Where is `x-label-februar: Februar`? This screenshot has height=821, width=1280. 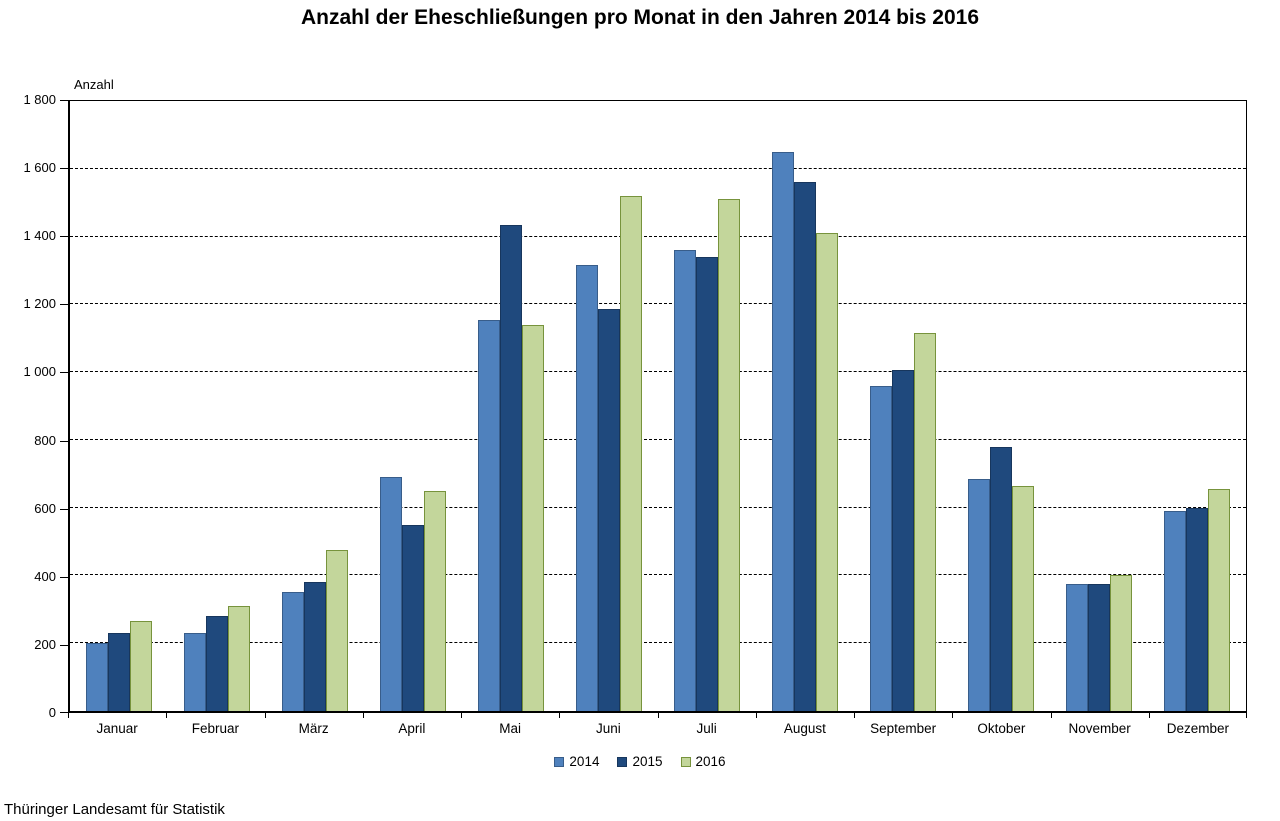
x-label-februar: Februar is located at coordinates (215, 728).